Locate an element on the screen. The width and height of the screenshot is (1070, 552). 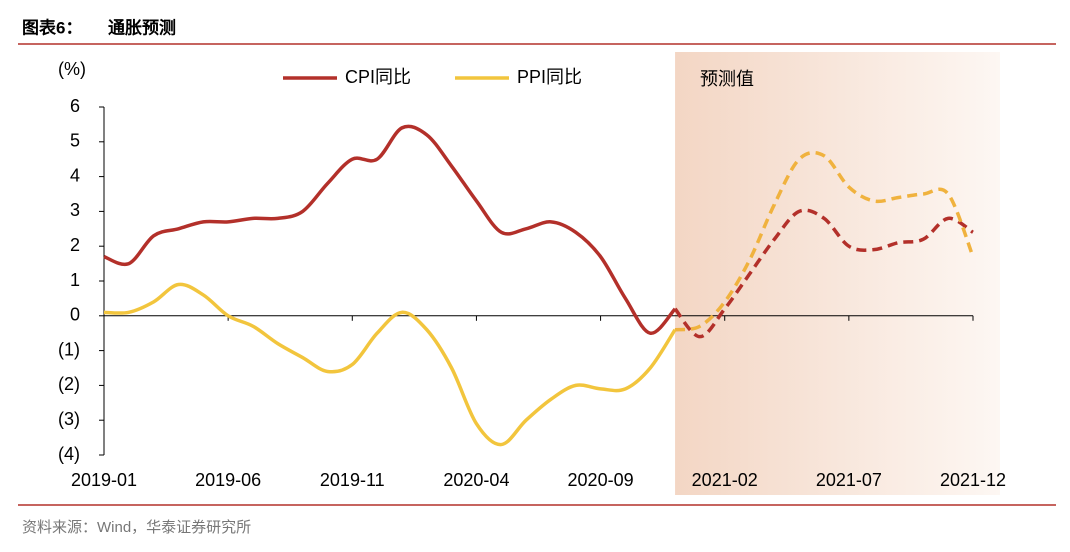
x-tick-label: 2021-07 is located at coordinates (849, 480).